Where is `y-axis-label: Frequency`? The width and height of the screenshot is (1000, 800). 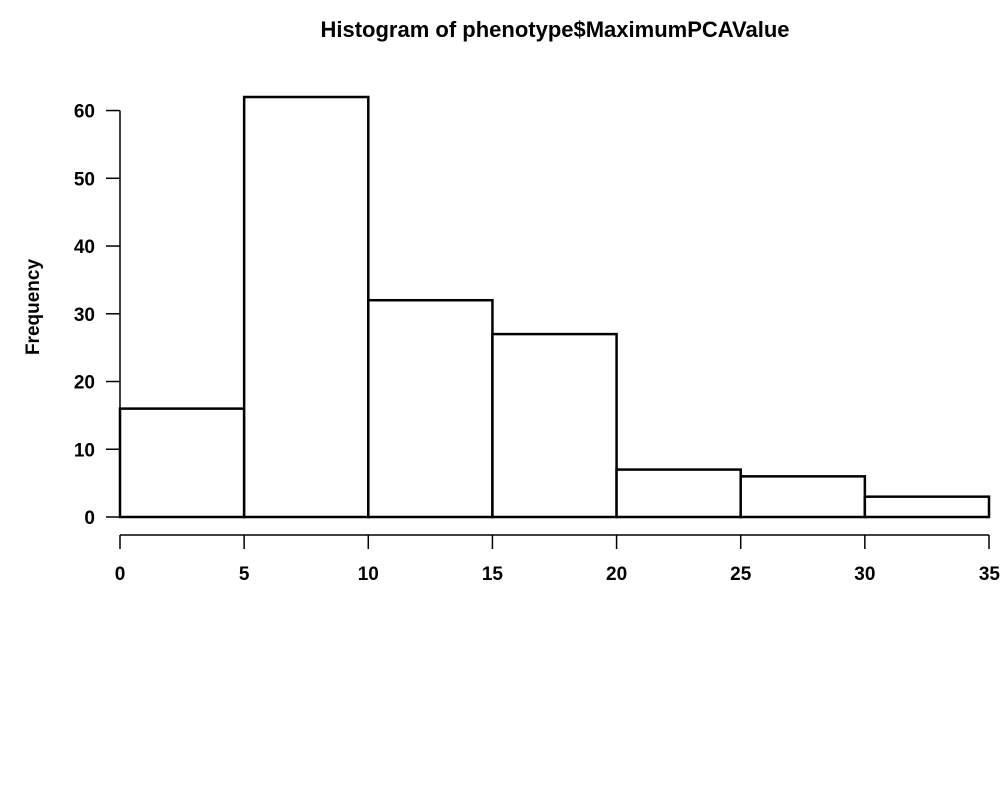 y-axis-label: Frequency is located at coordinates (33, 307).